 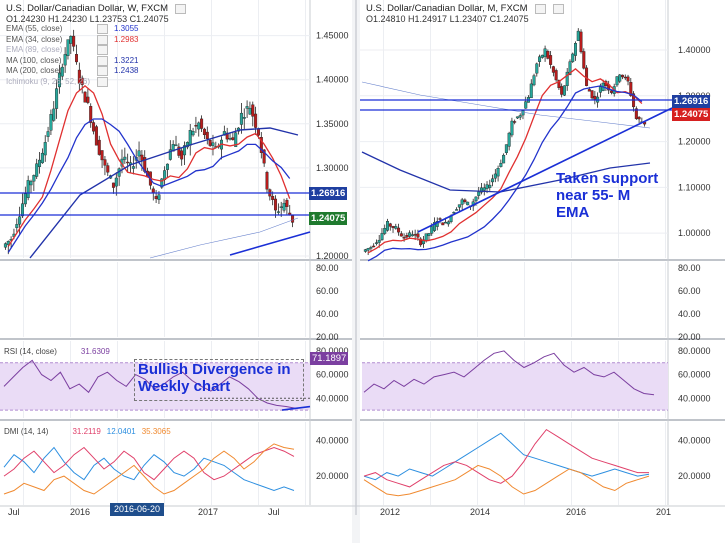 I want to click on indicator-row: EMA (89, close), so click(x=96, y=50).